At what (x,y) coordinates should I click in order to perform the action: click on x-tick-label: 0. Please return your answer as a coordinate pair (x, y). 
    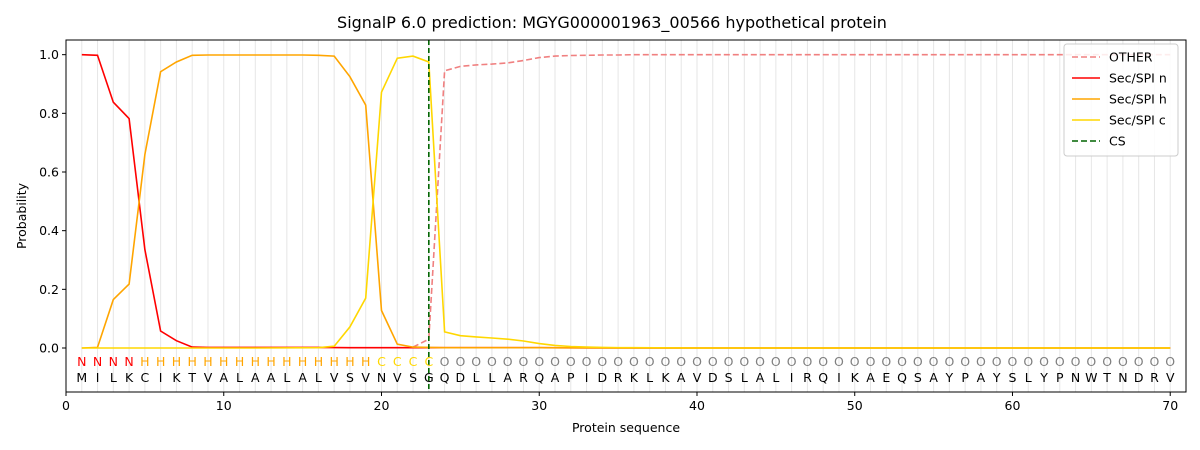
    Looking at the image, I should click on (66, 405).